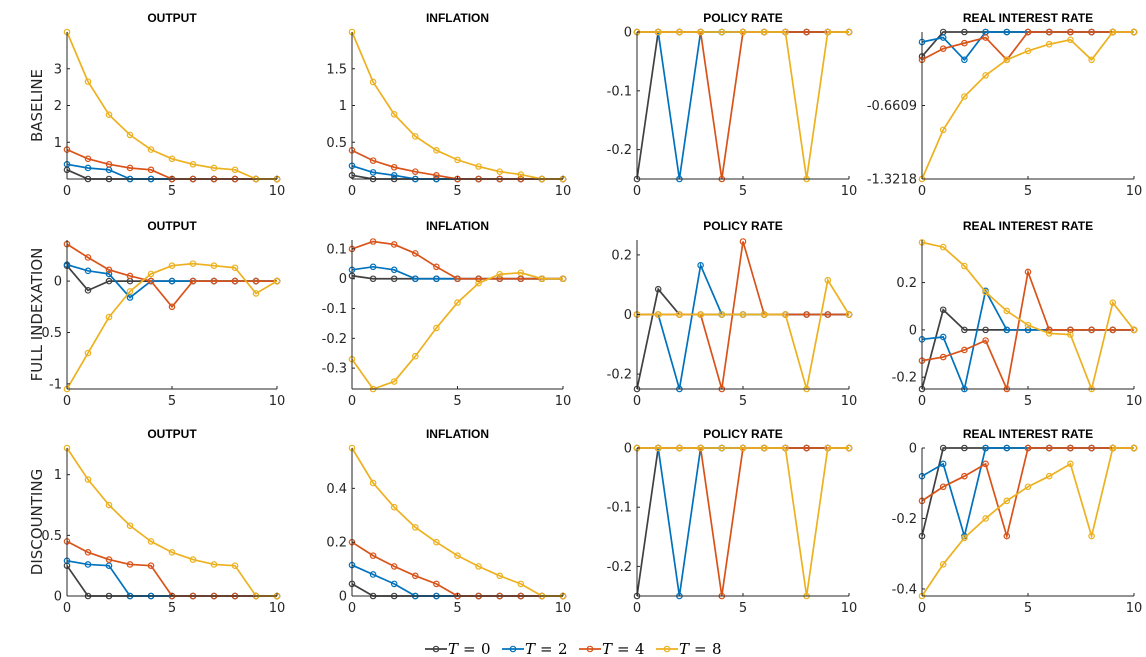 The width and height of the screenshot is (1146, 657). What do you see at coordinates (607, 648) in the screenshot?
I see `legend-label: T` at bounding box center [607, 648].